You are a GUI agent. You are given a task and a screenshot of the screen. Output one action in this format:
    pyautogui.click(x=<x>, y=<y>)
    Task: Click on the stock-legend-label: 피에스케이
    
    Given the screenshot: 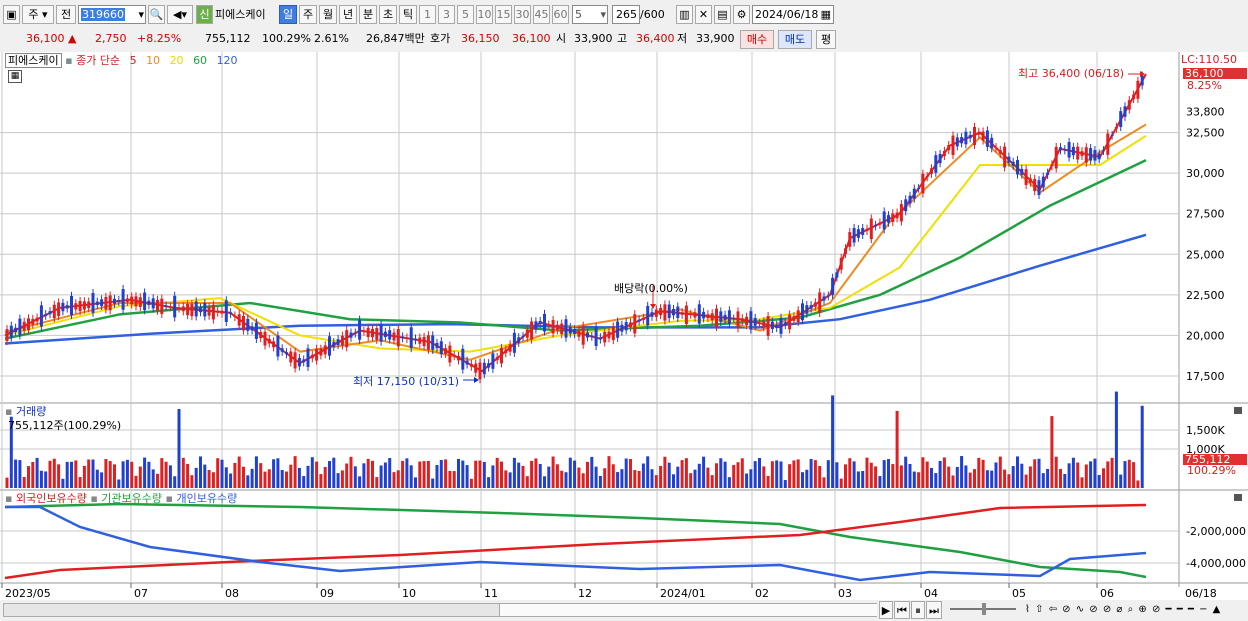 What is the action you would take?
    pyautogui.click(x=33, y=60)
    